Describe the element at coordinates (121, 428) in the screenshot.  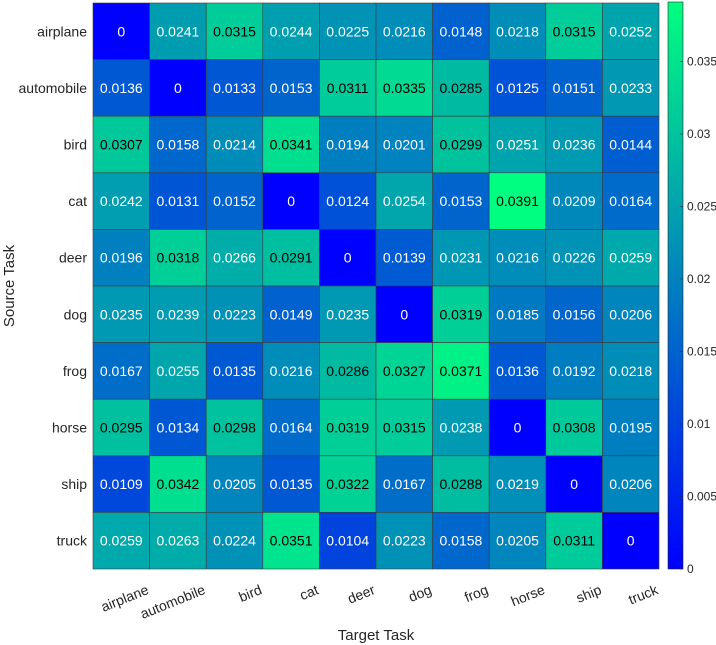
I see `cell-value-label: 0.0295` at that location.